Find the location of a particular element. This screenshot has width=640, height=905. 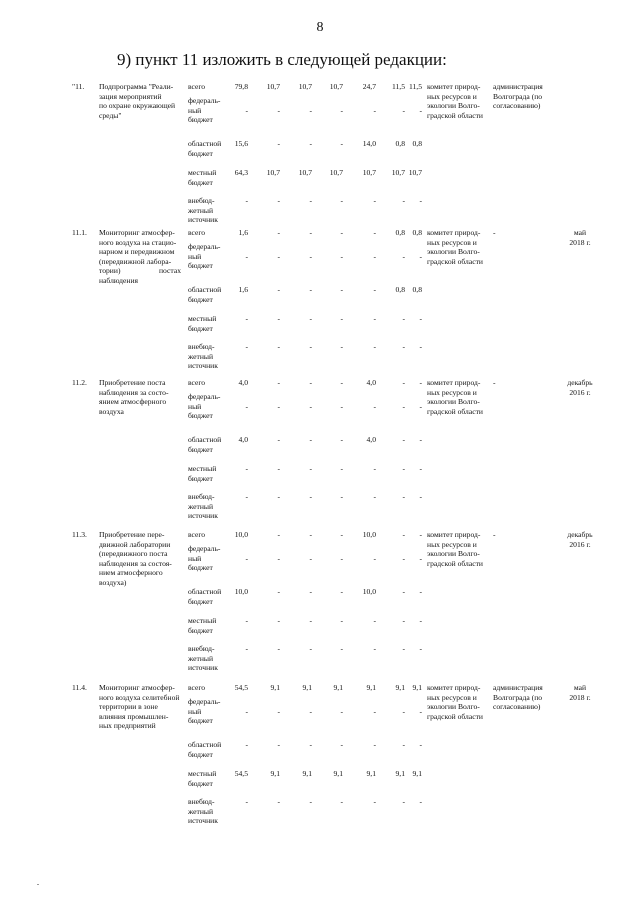

item-number: 11.1. is located at coordinates (79, 232).